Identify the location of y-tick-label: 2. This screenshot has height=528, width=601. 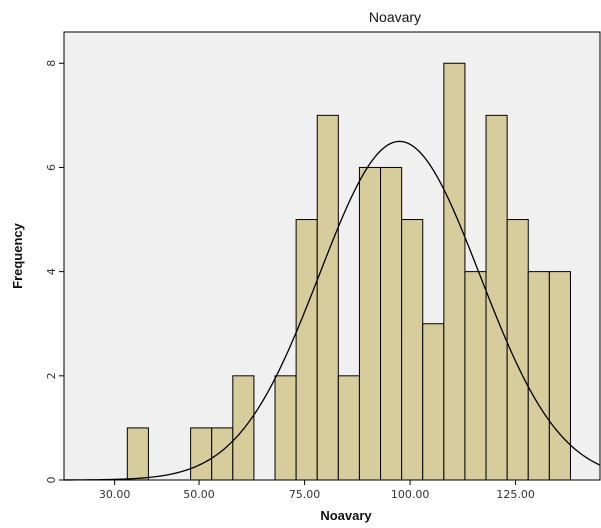
(51, 375).